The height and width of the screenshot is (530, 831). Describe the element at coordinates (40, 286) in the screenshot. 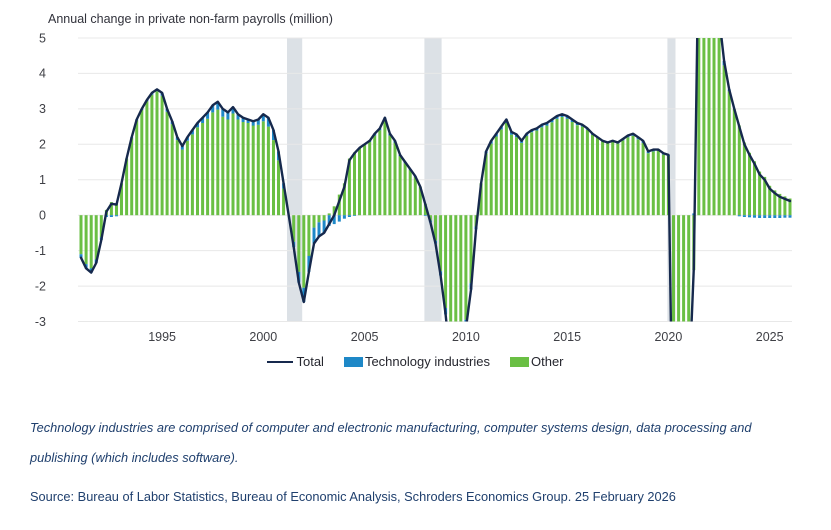

I see `y-tick-label: -2` at that location.